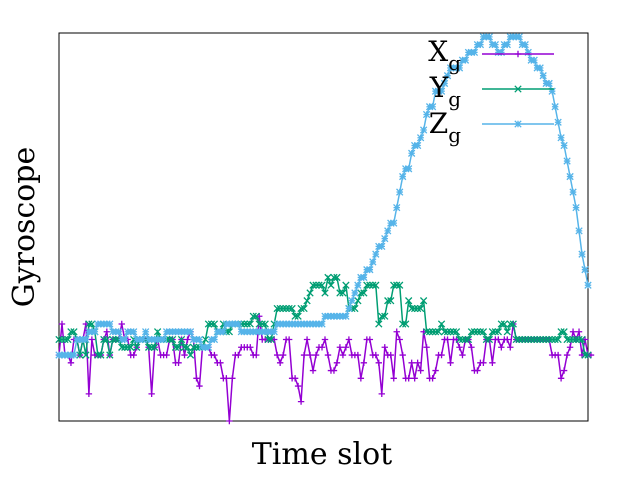 The height and width of the screenshot is (480, 640). What do you see at coordinates (491, 91) in the screenshot?
I see `legend: Xg Yg Zg` at bounding box center [491, 91].